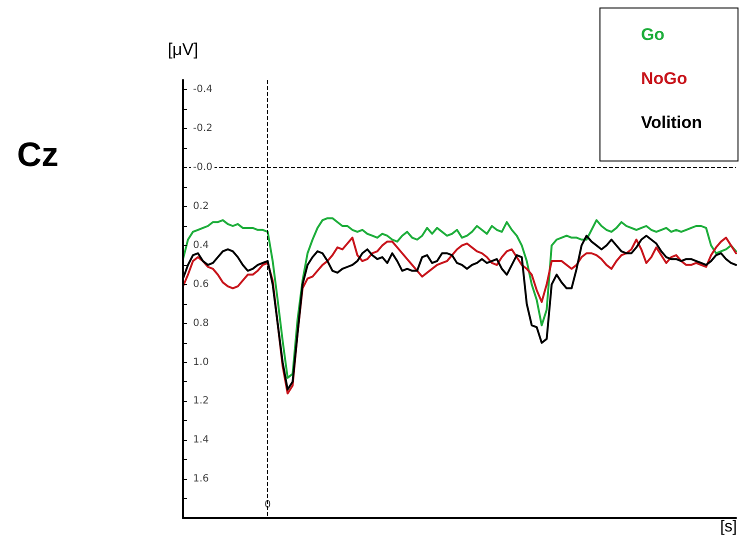  Describe the element at coordinates (728, 526) in the screenshot. I see `x-axis-title: [s]` at that location.